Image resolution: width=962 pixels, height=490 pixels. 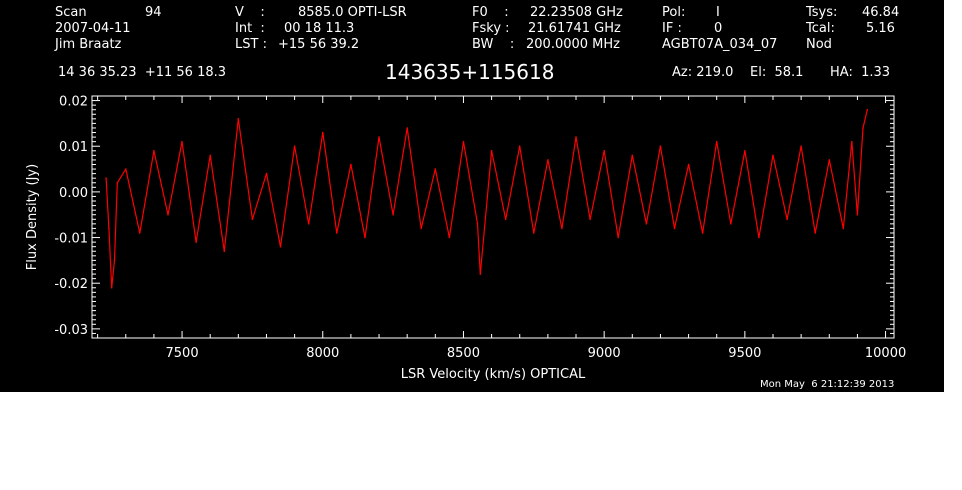 What do you see at coordinates (470, 72) in the screenshot?
I see `source-name: 143635+115618` at bounding box center [470, 72].